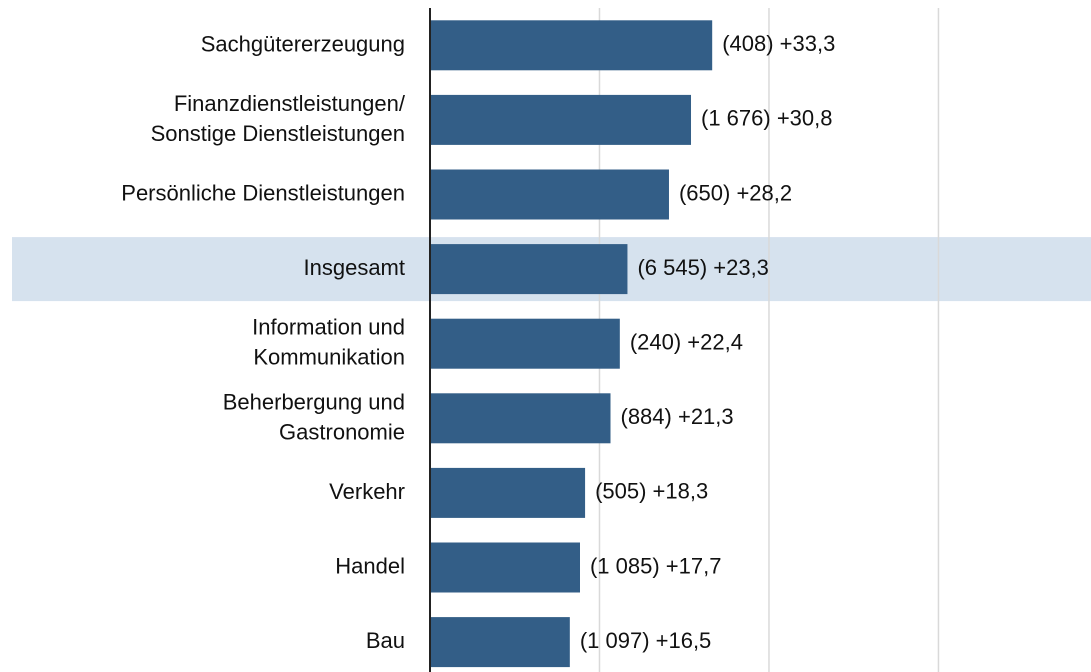 This screenshot has width=1091, height=672. I want to click on value-label: (240) +22,4, so click(686, 342).